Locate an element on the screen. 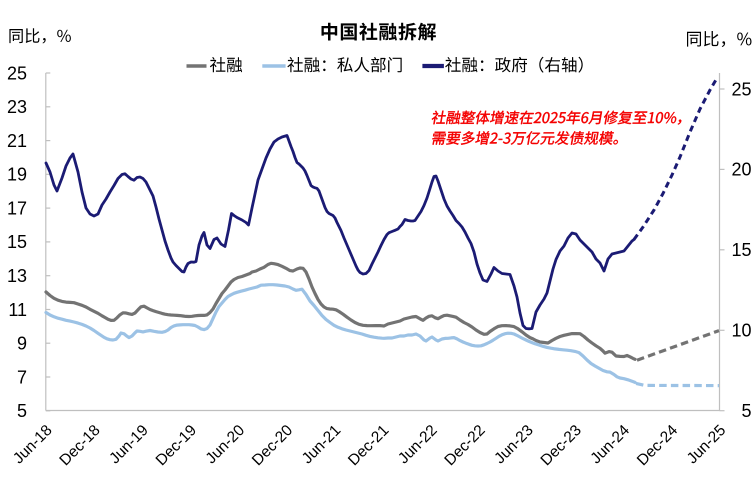 Image resolution: width=754 pixels, height=478 pixels. svg-text: 10 is located at coordinates (741, 331).